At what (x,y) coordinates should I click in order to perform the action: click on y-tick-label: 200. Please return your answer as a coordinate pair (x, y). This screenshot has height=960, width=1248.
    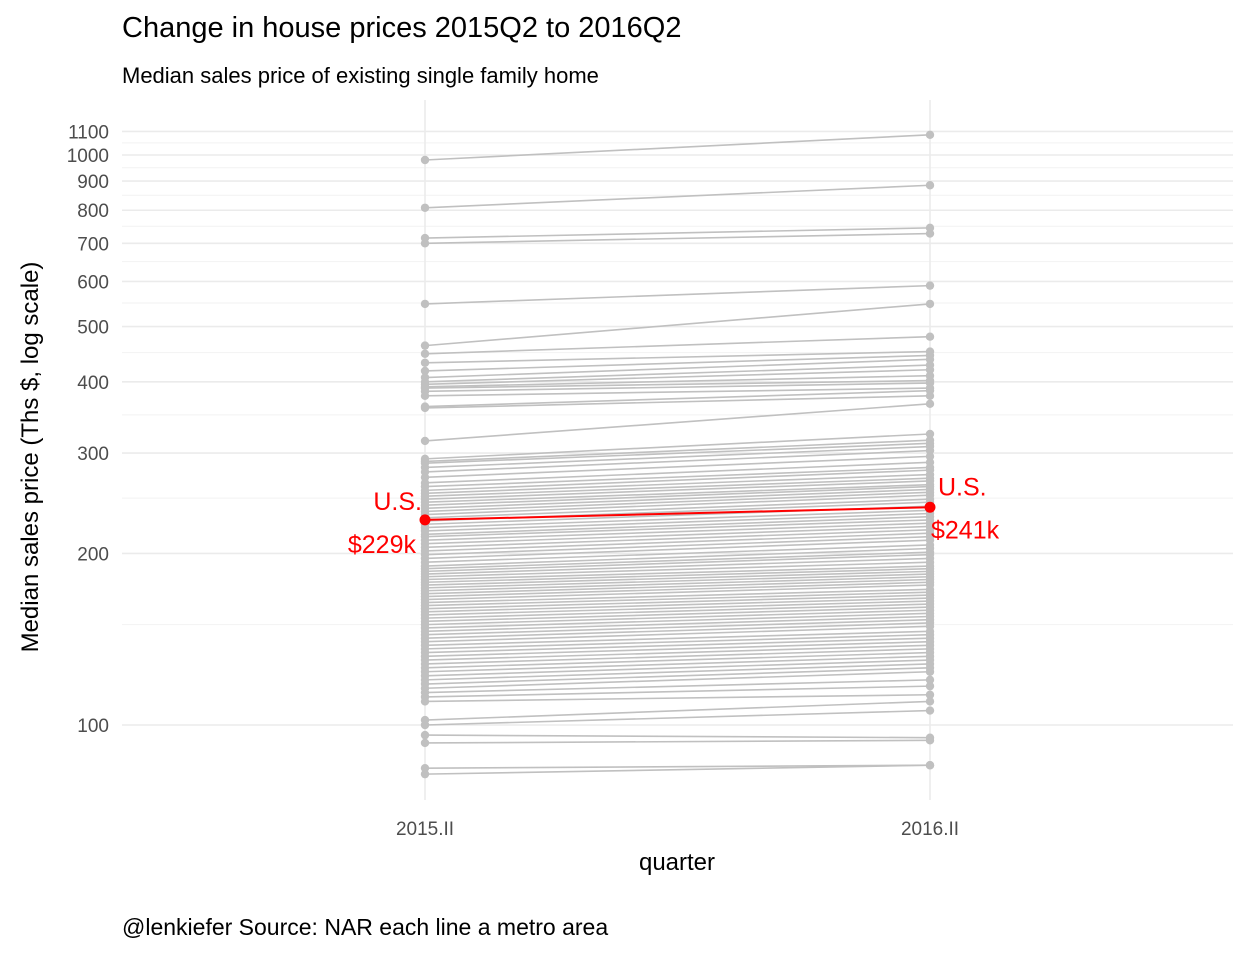
    Looking at the image, I should click on (93, 554).